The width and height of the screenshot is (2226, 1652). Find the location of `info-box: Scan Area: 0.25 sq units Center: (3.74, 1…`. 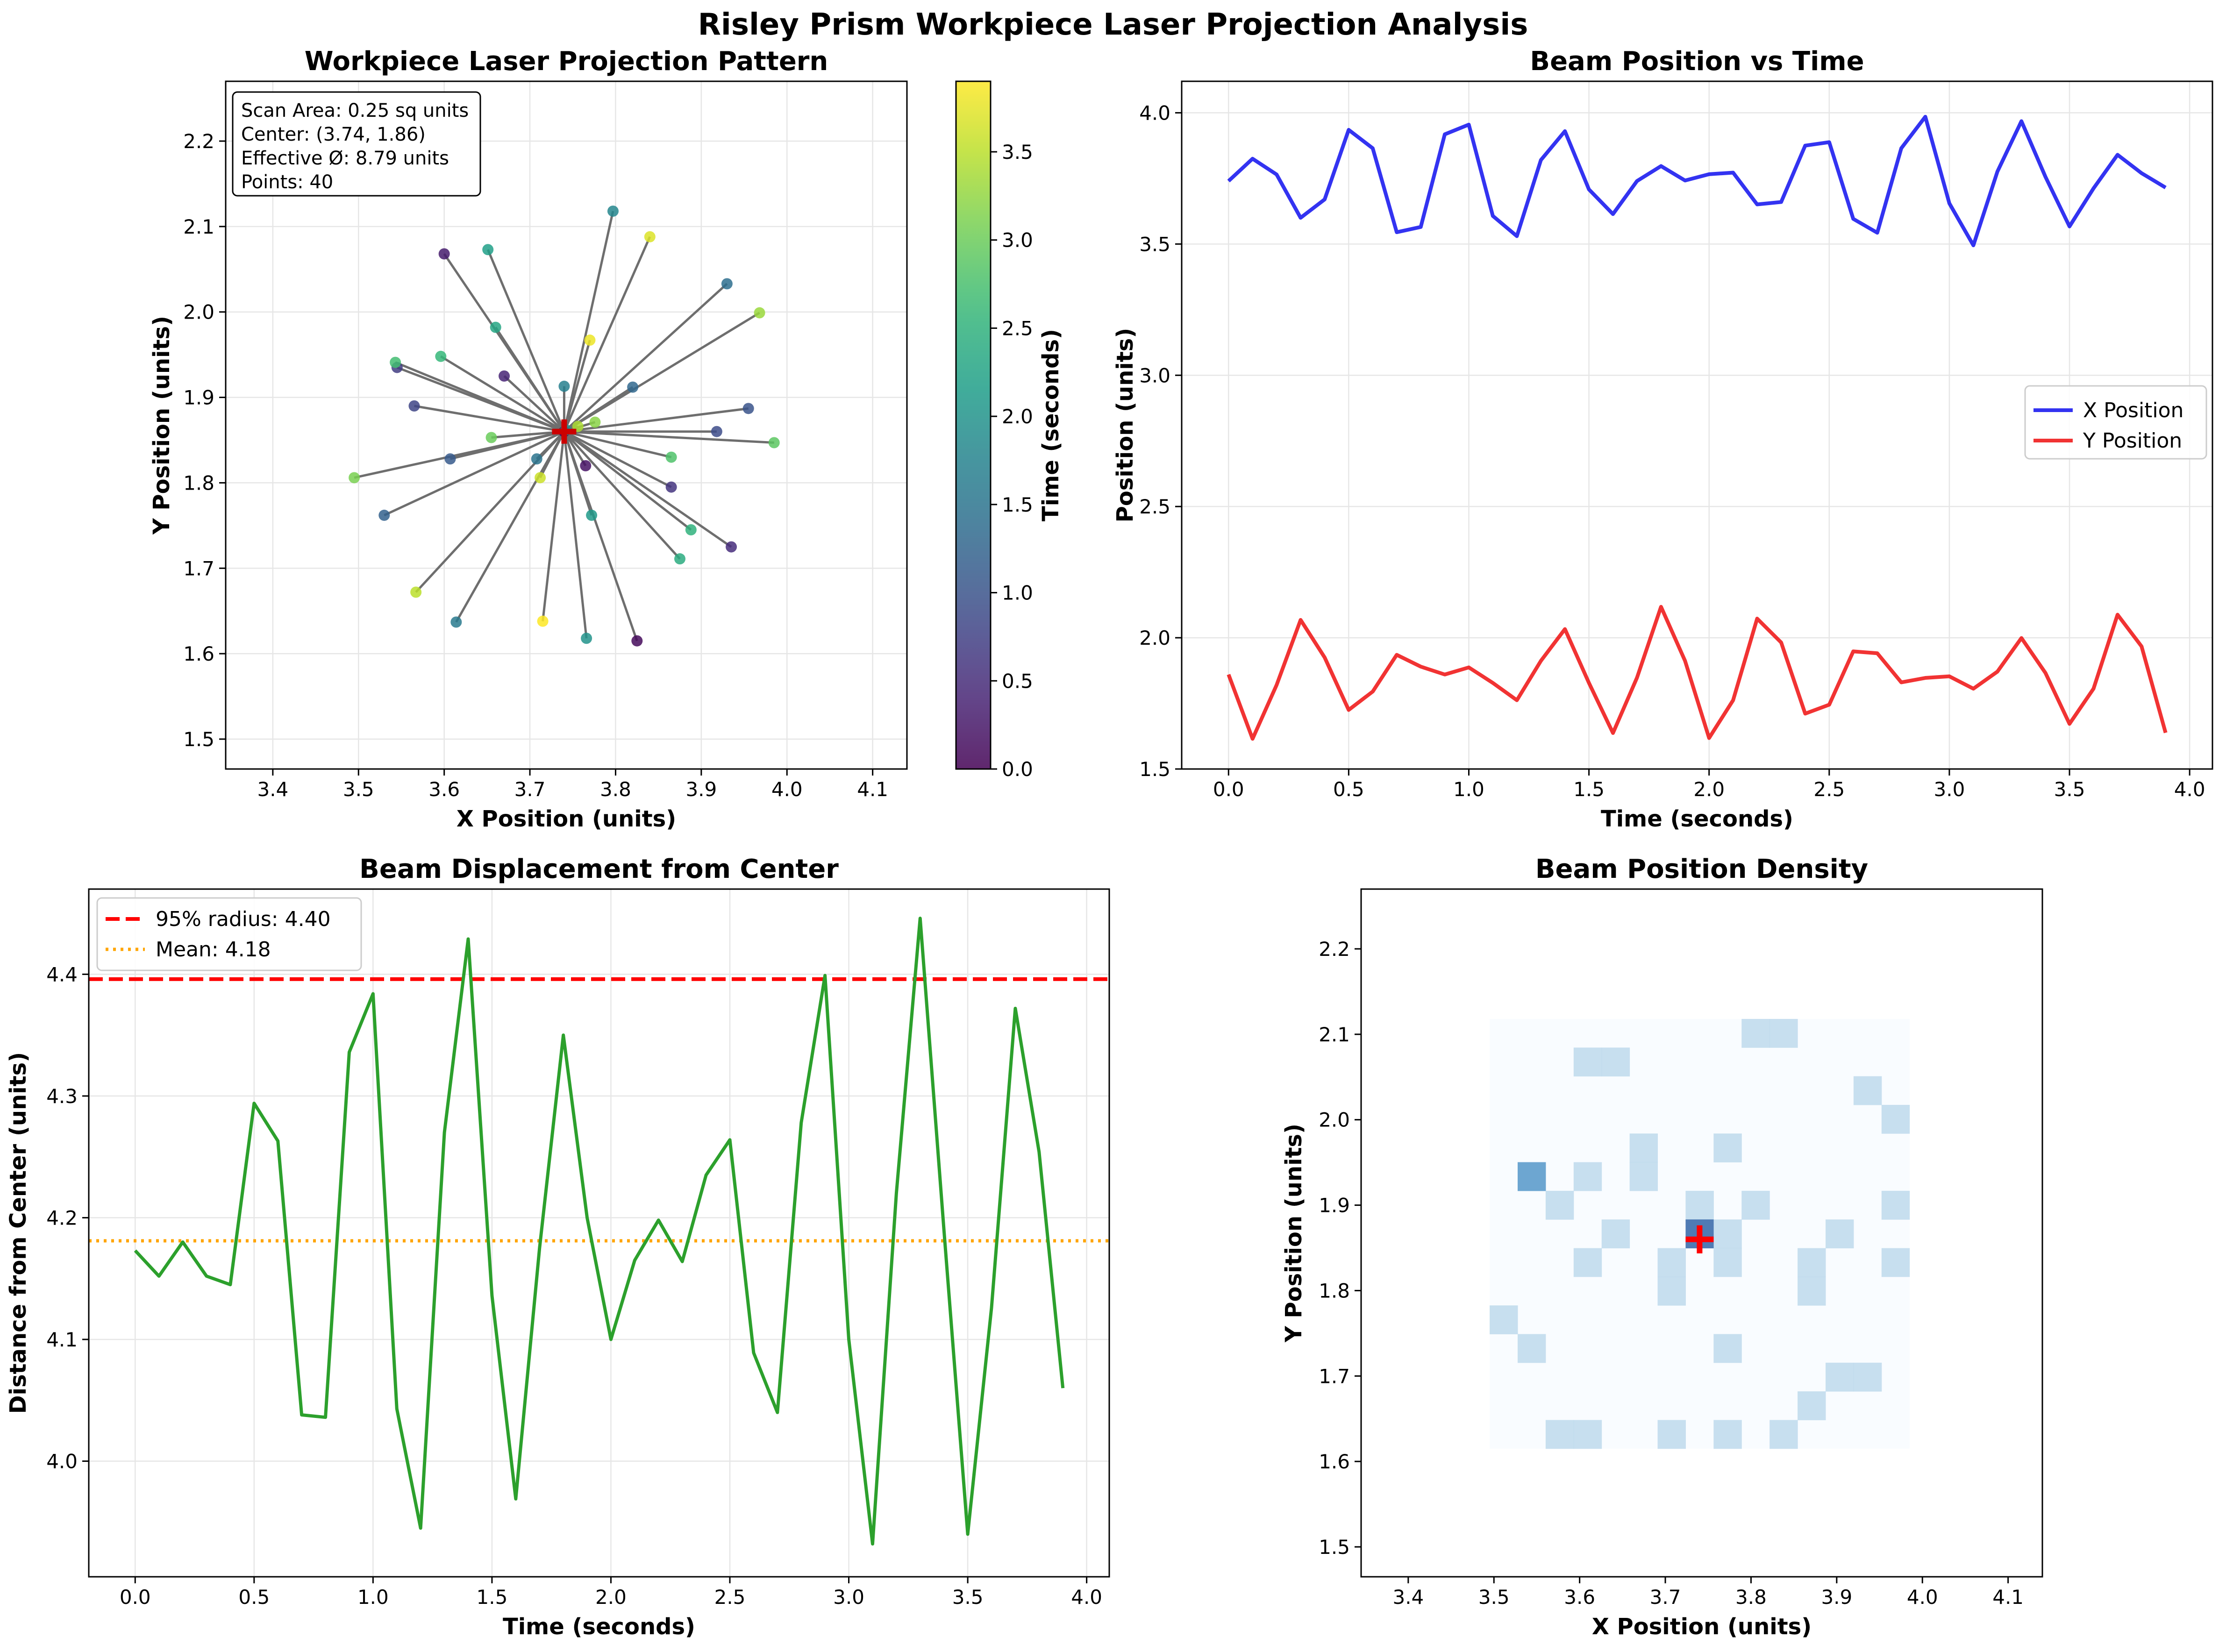

info-box: Scan Area: 0.25 sq units Center: (3.74, 1… is located at coordinates (356, 144).